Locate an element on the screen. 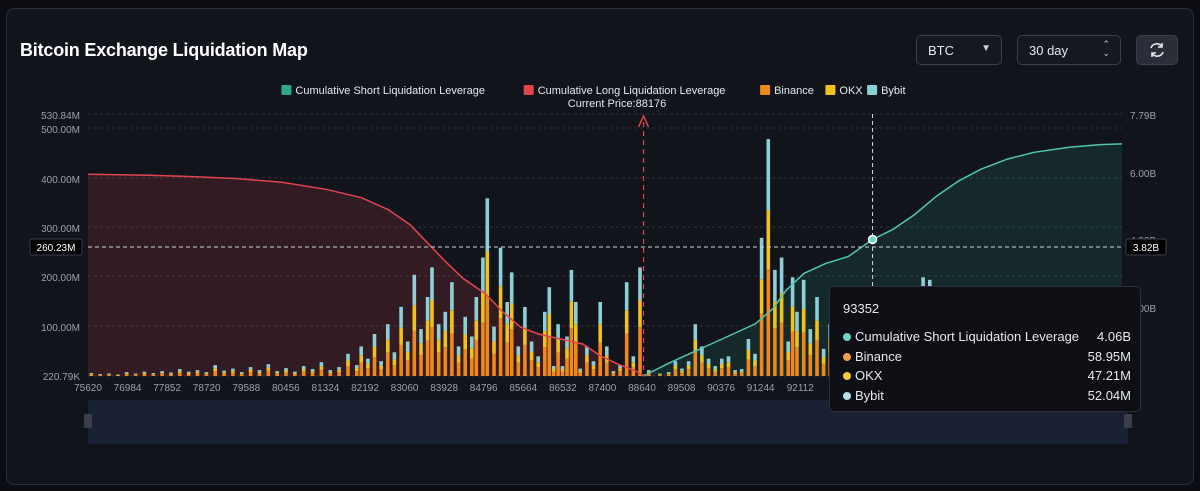  legend-item: Binance is located at coordinates (787, 91).